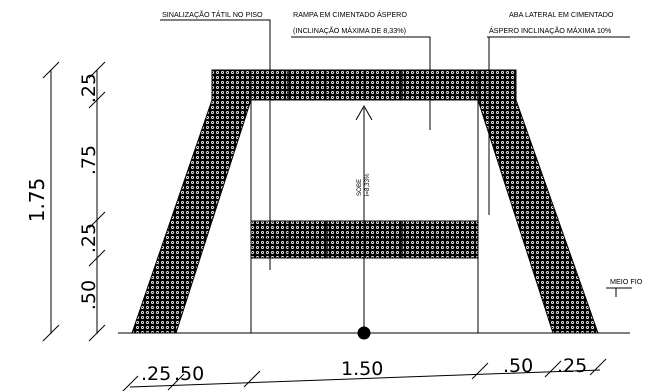 The width and height of the screenshot is (668, 391). I want to click on arrow-label-slope: i=8,33%, so click(367, 184).